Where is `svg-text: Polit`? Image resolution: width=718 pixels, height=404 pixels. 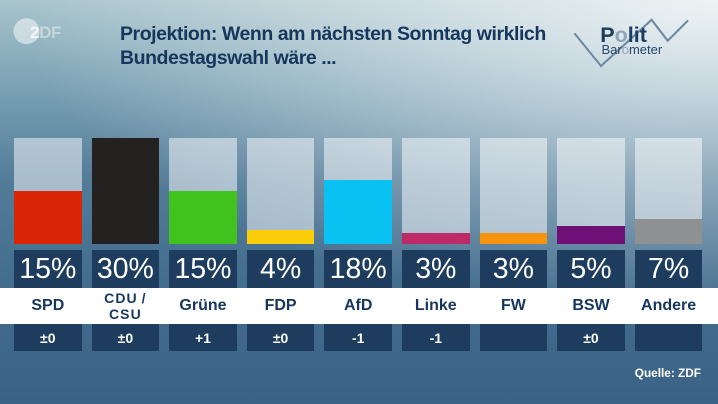 svg-text: Polit is located at coordinates (623, 35).